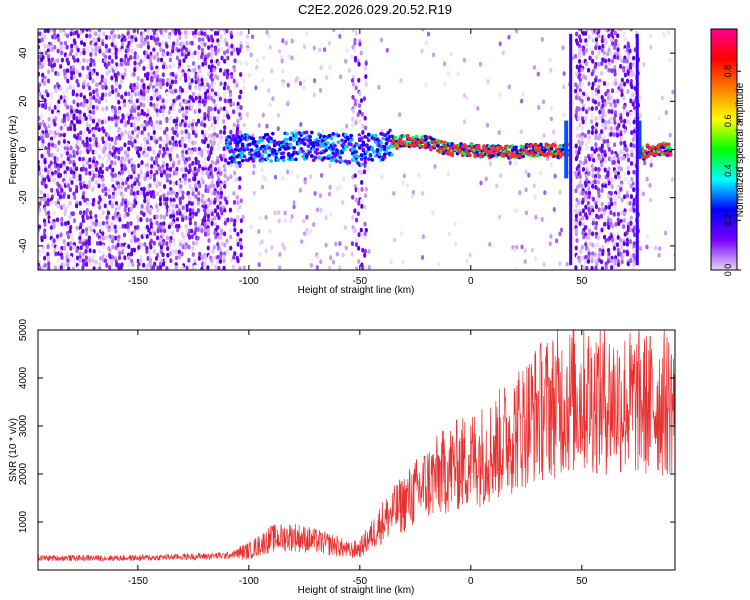  Describe the element at coordinates (728, 121) in the screenshot. I see `colorbar-tick-label: 0.6` at that location.